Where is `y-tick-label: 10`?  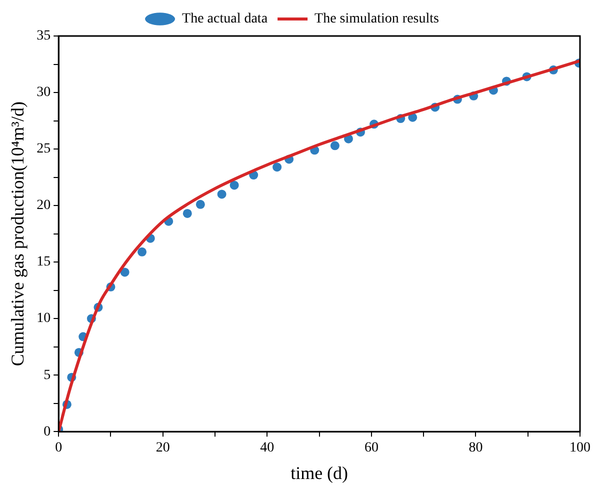
y-tick-label: 10 is located at coordinates (43, 318).